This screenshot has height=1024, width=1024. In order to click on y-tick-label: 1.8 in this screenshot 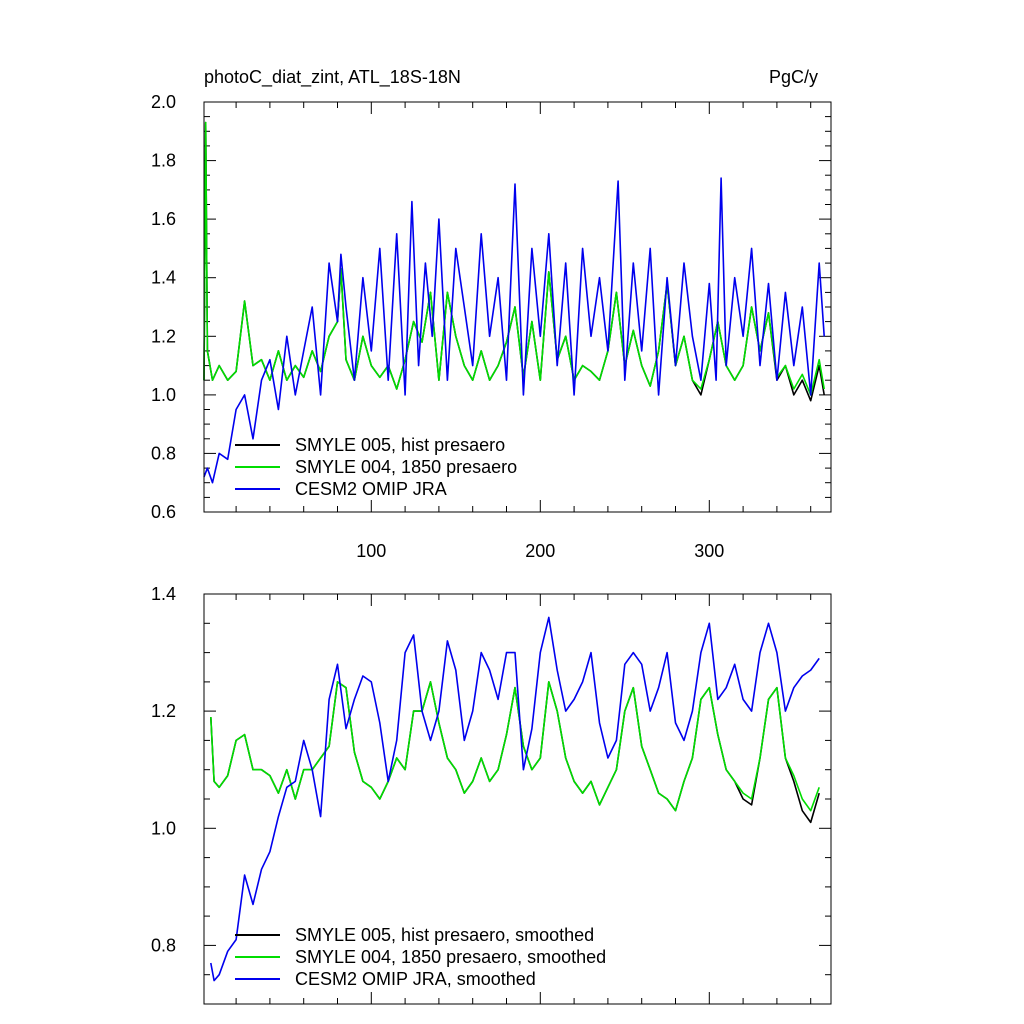, I will do `click(163, 161)`.